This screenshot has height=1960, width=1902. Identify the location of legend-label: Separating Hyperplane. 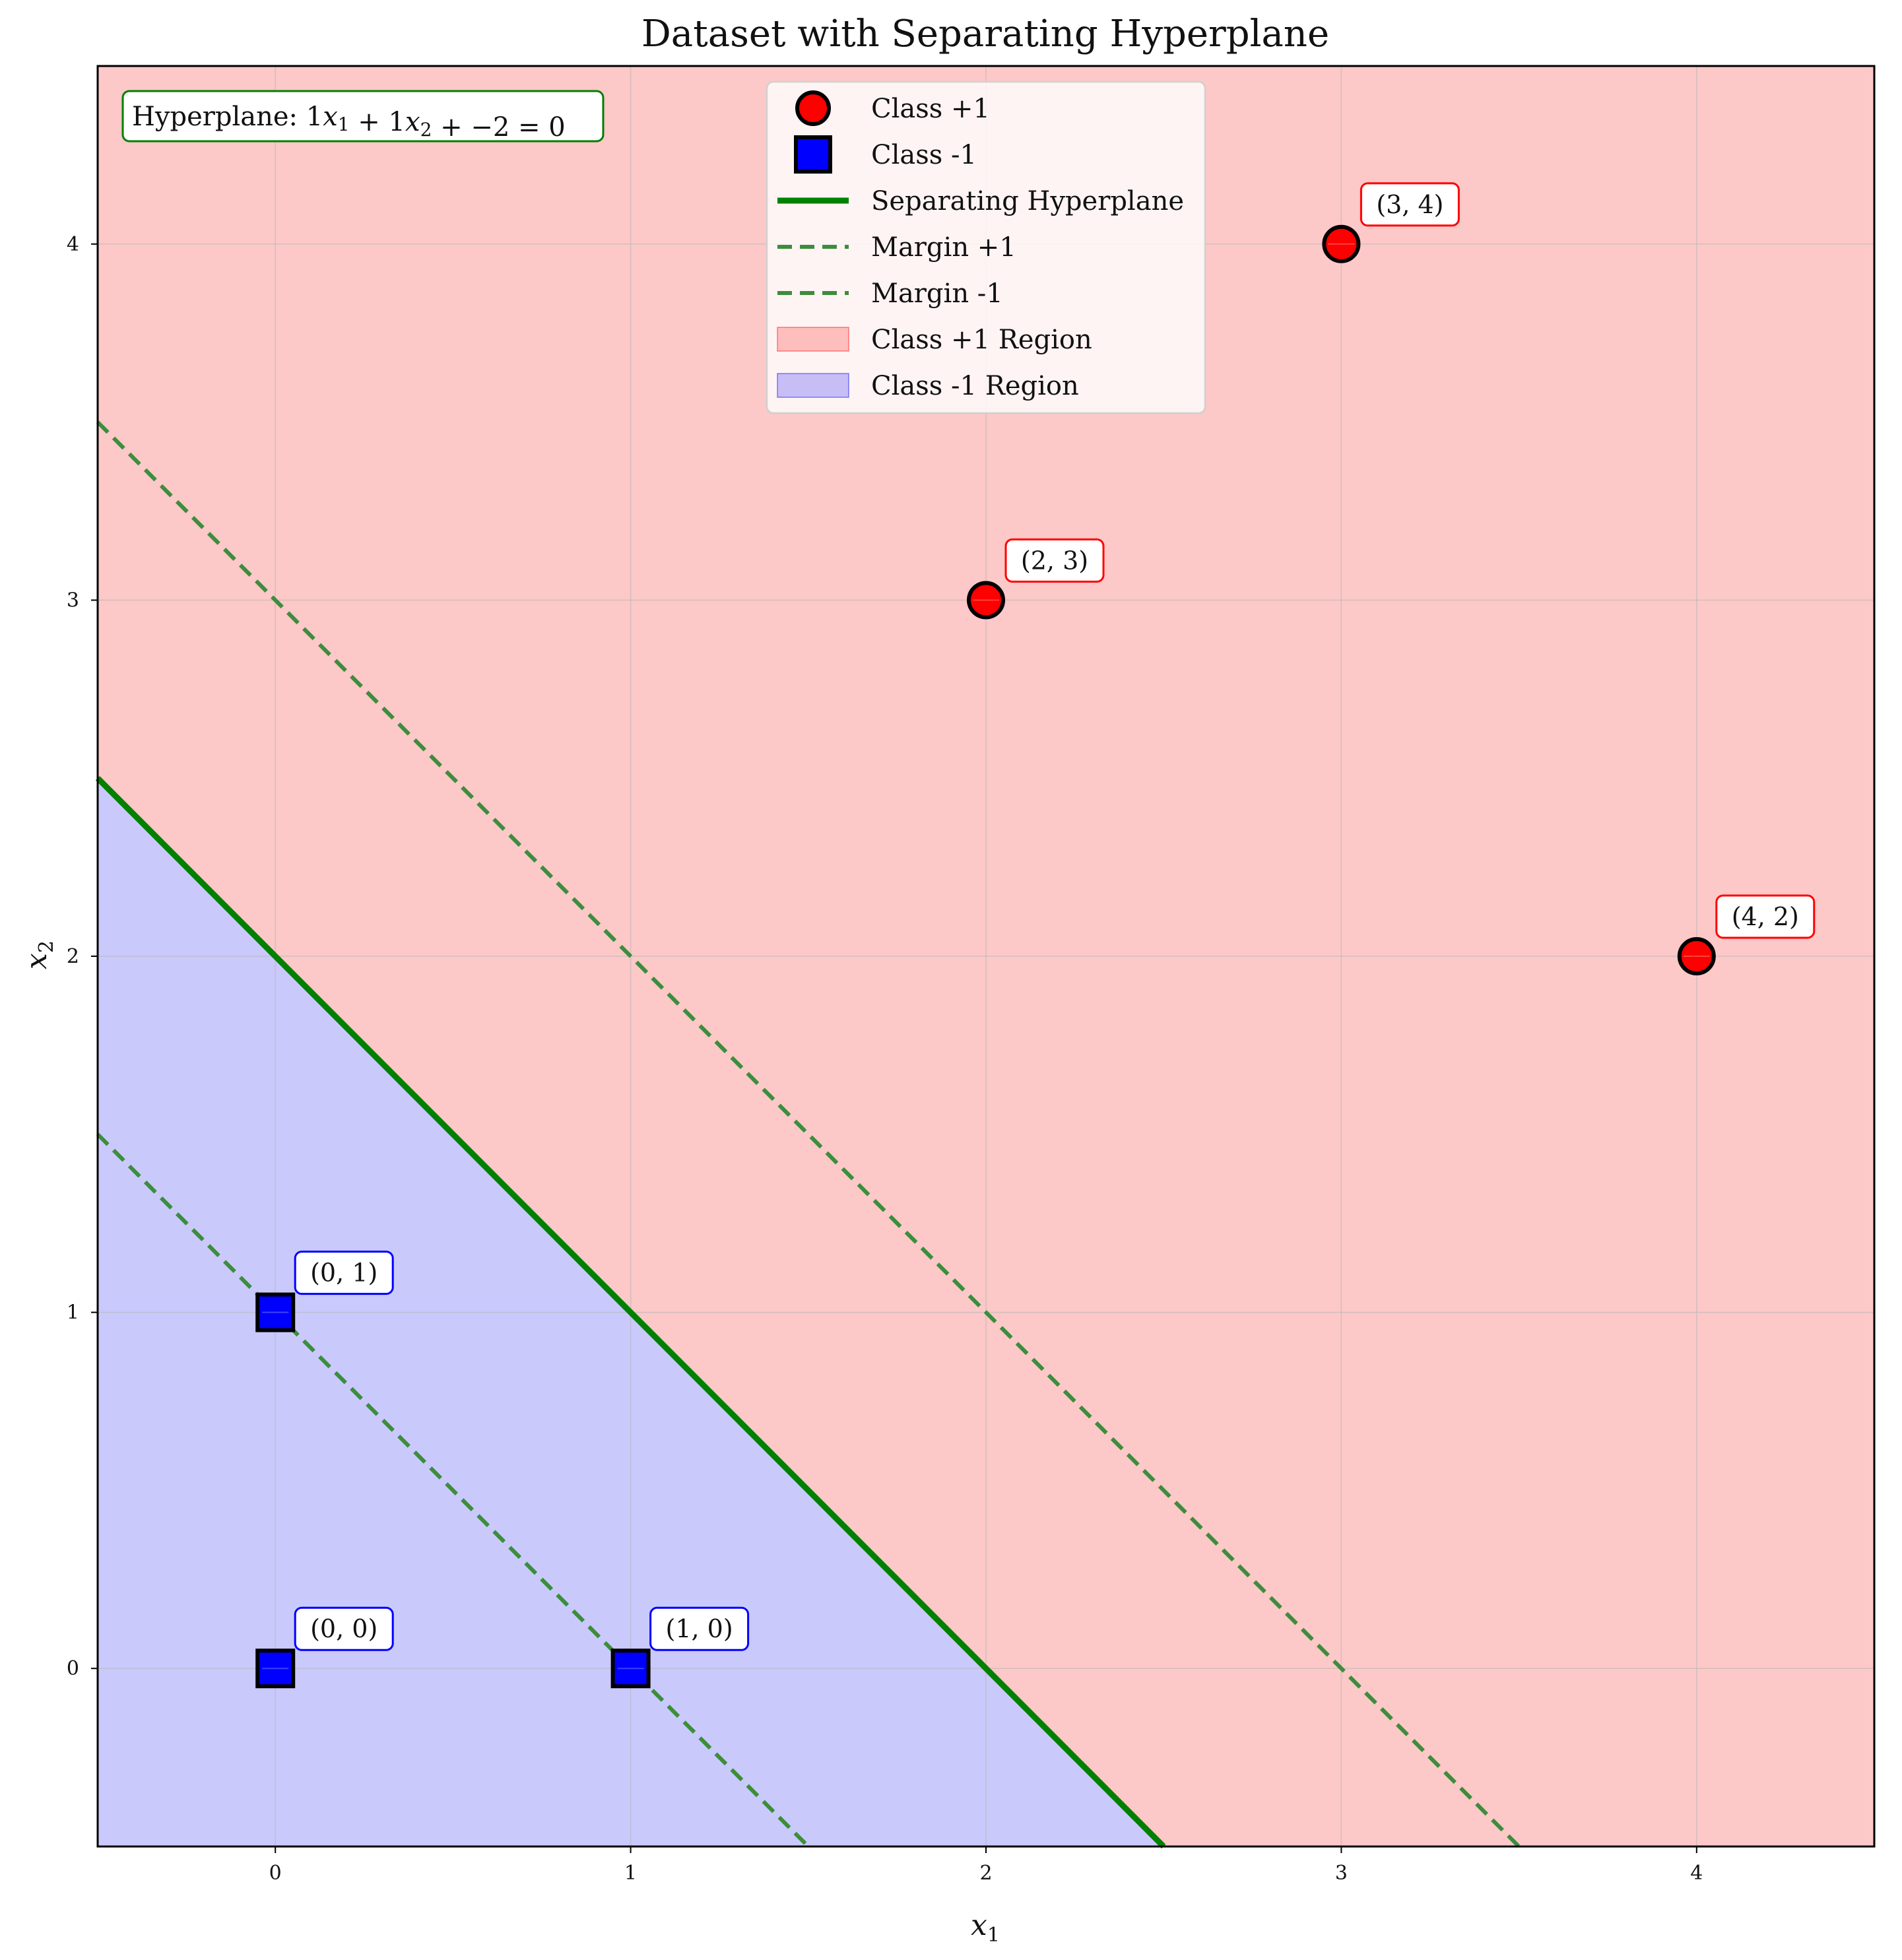
(1027, 201).